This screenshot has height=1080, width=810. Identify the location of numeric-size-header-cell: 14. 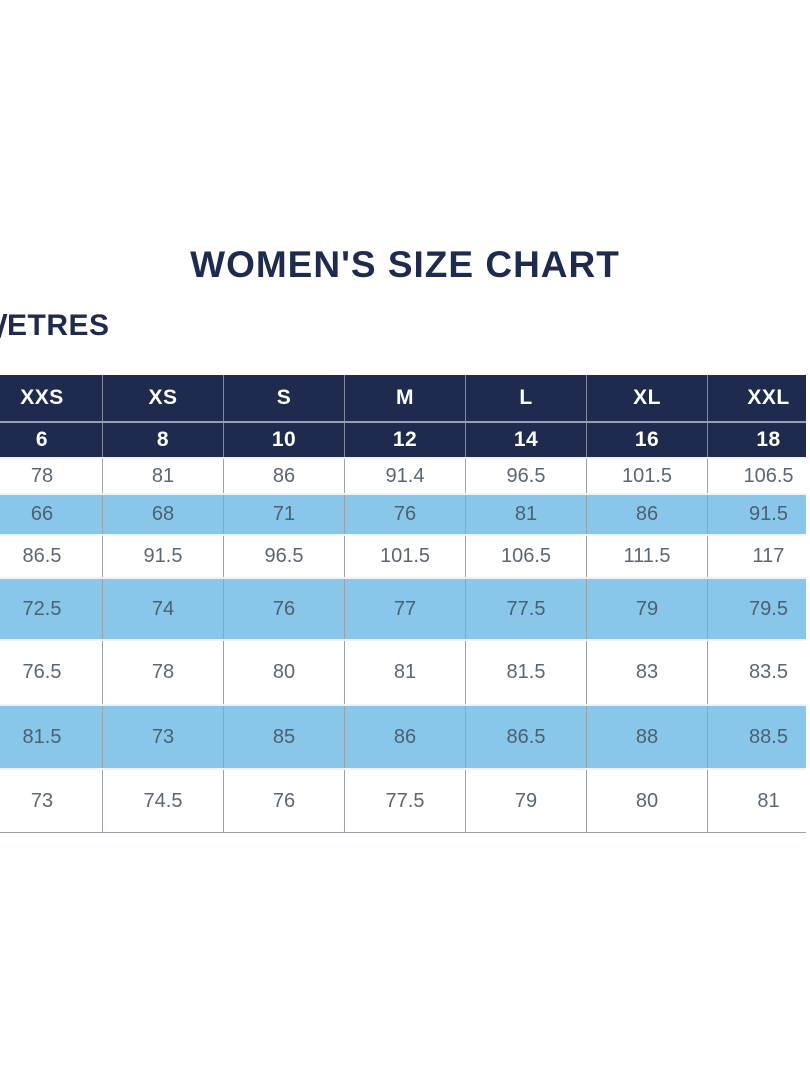
(526, 440).